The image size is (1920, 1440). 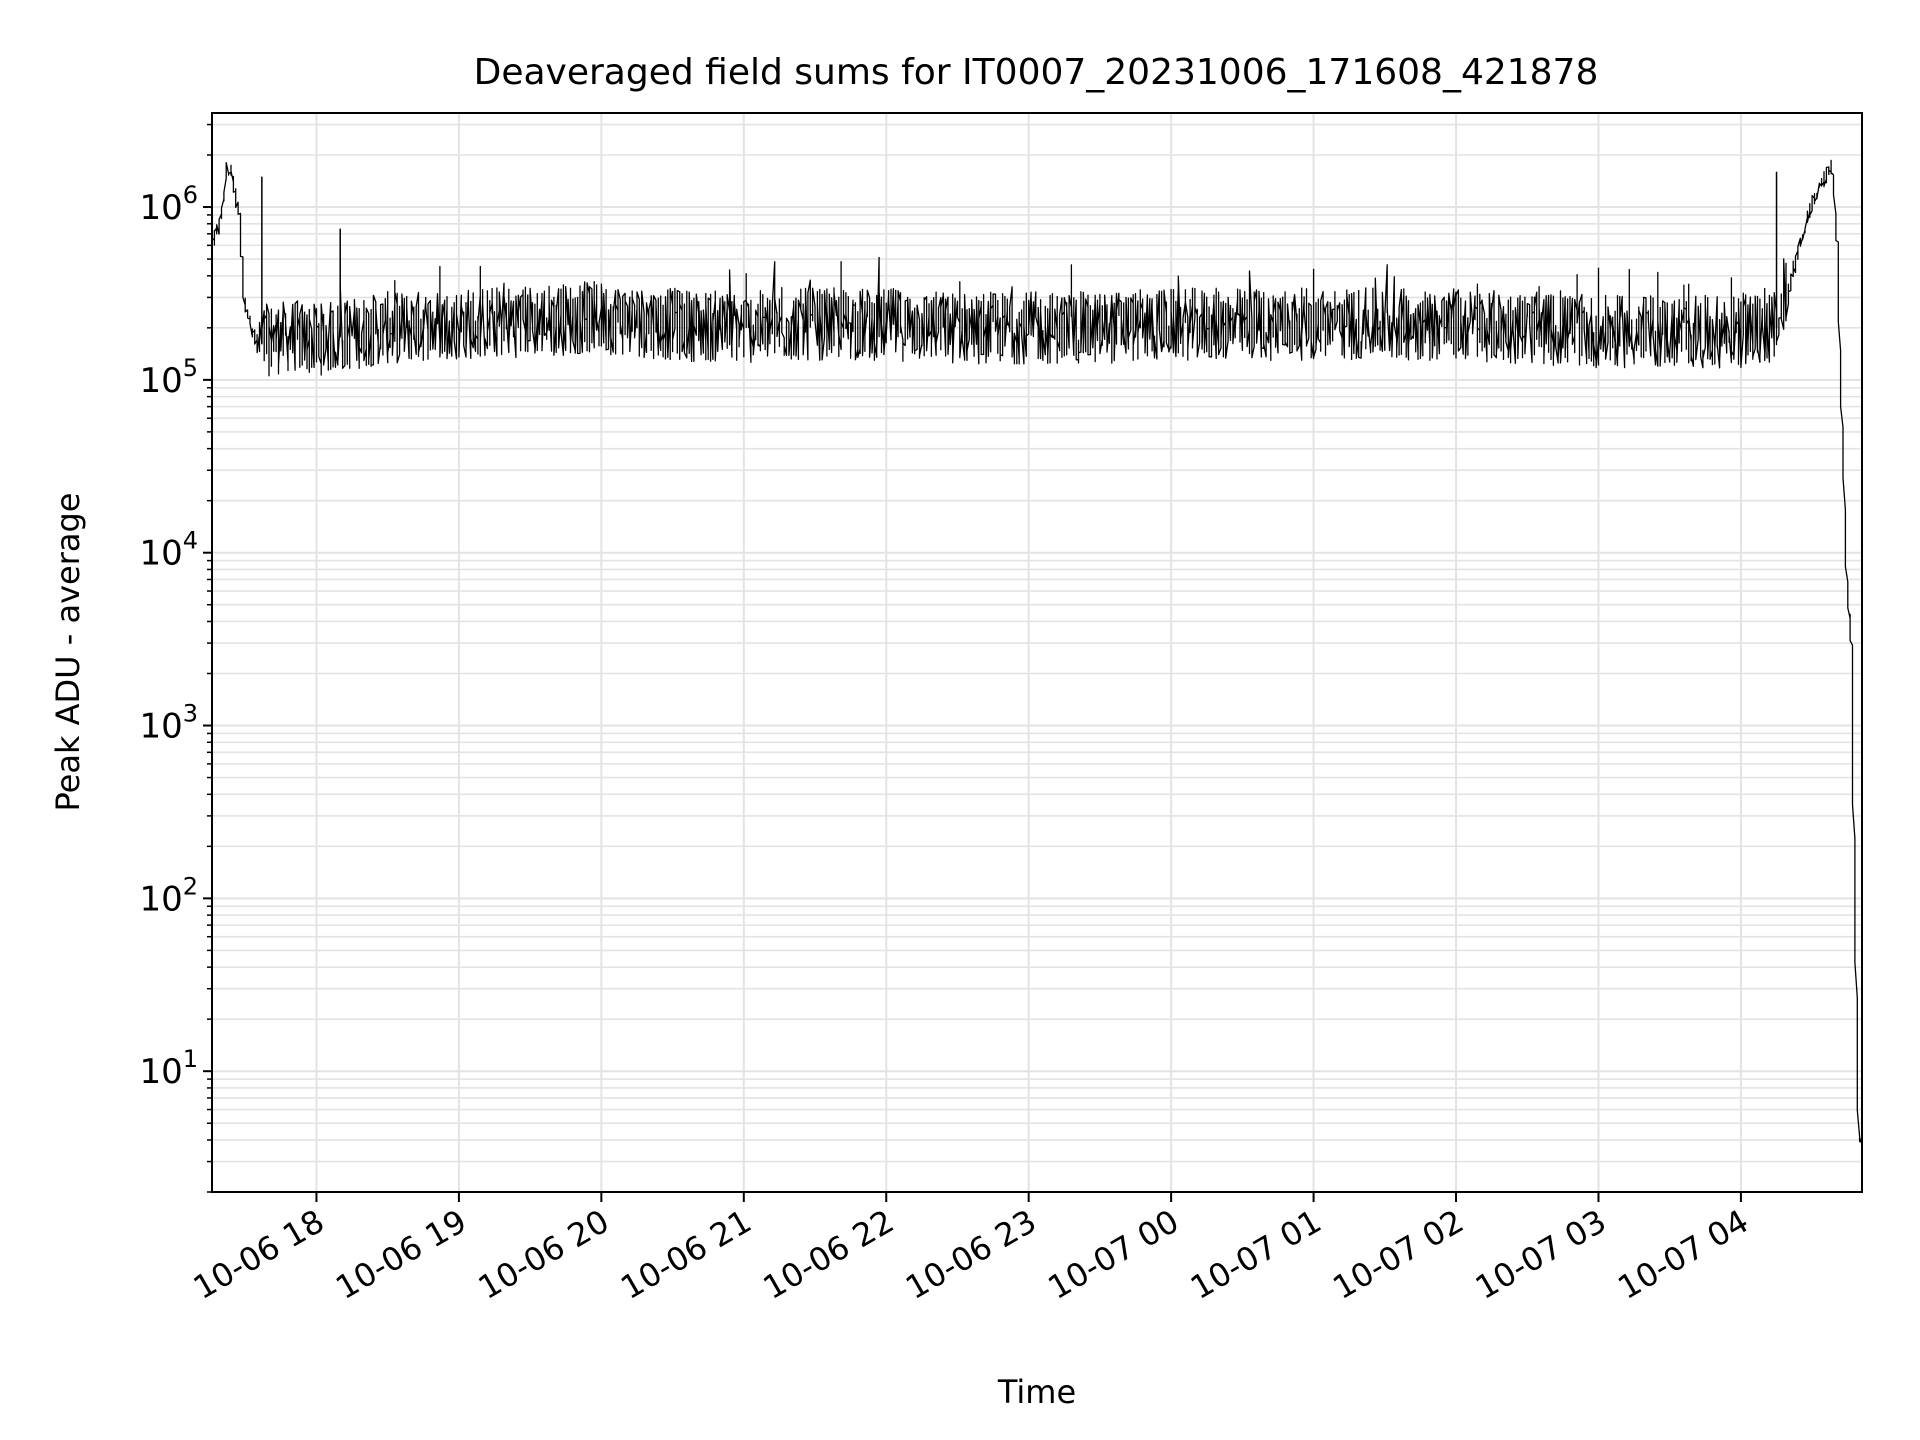 What do you see at coordinates (401, 1254) in the screenshot?
I see `x-tick-label: 10-06 19` at bounding box center [401, 1254].